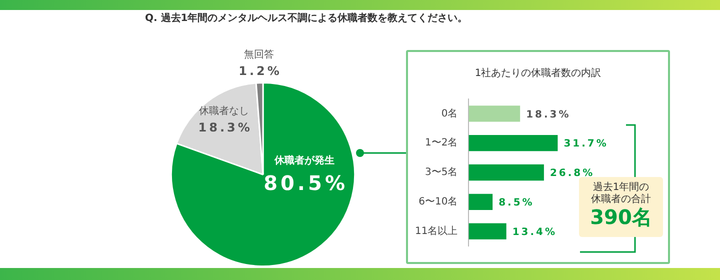  What do you see at coordinates (438, 201) in the screenshot?
I see `y-tick-label: 6〜10名` at bounding box center [438, 201].